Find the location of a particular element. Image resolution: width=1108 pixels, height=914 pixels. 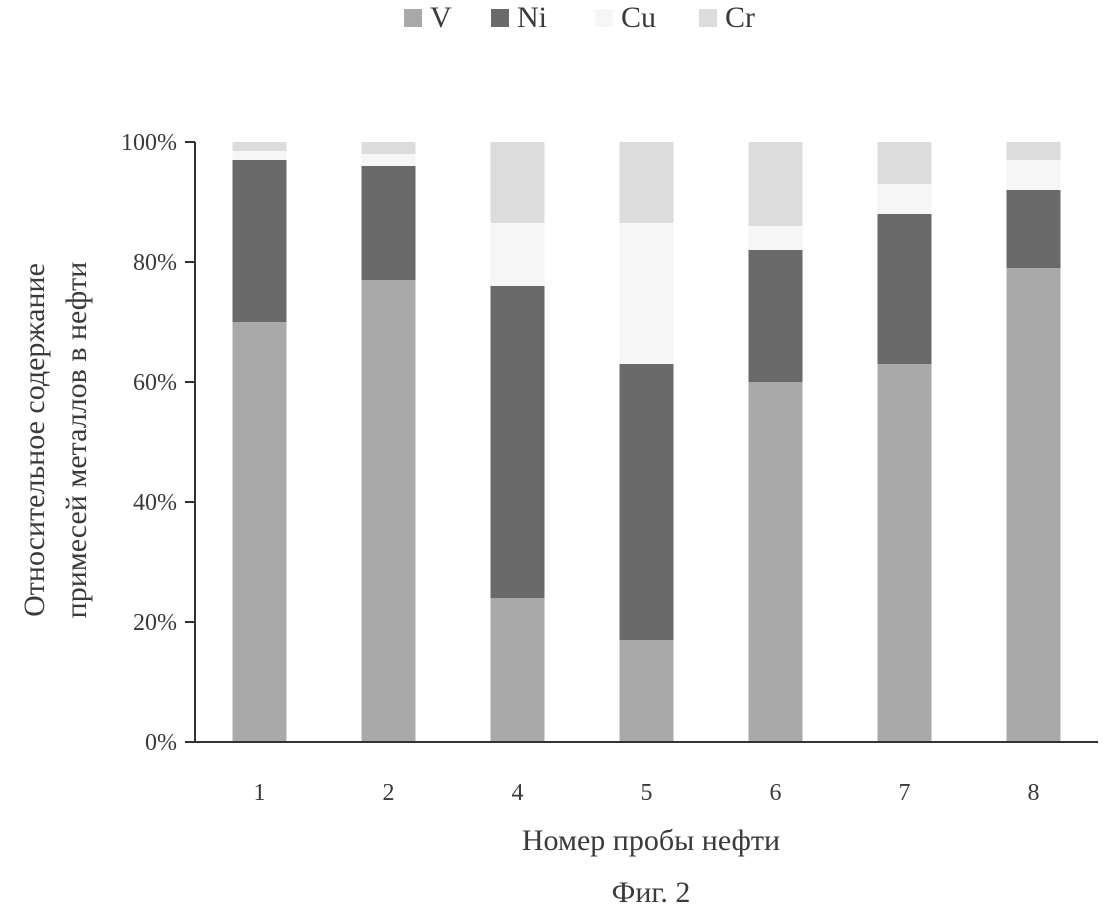

y-axis-title-line1: Относительное содержание is located at coordinates (34, 440).